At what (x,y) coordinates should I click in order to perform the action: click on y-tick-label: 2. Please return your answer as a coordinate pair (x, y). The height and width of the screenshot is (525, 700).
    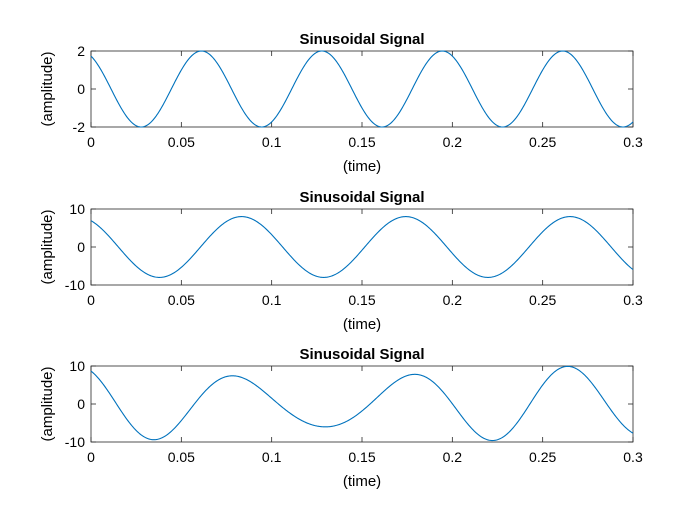
    Looking at the image, I should click on (81, 51).